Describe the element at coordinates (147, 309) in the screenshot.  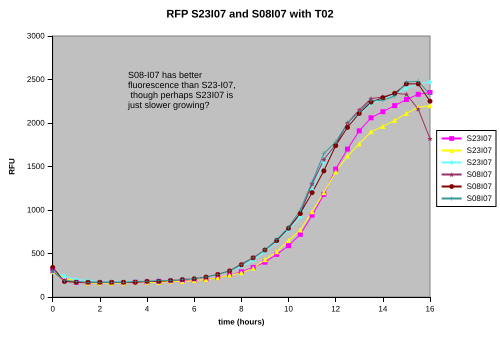
I see `x-tick-label: 4` at that location.